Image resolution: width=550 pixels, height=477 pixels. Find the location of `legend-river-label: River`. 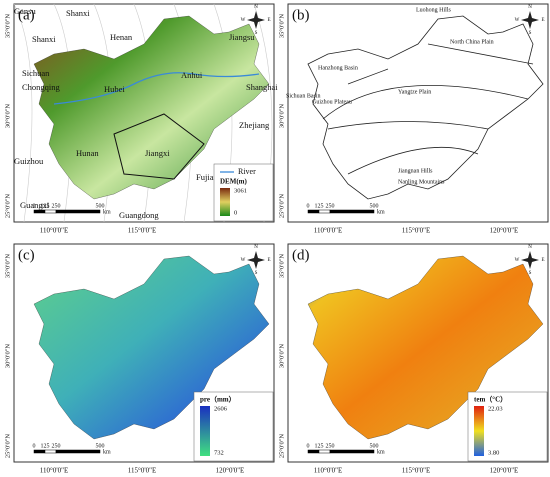

legend-river-label: River is located at coordinates (247, 171).